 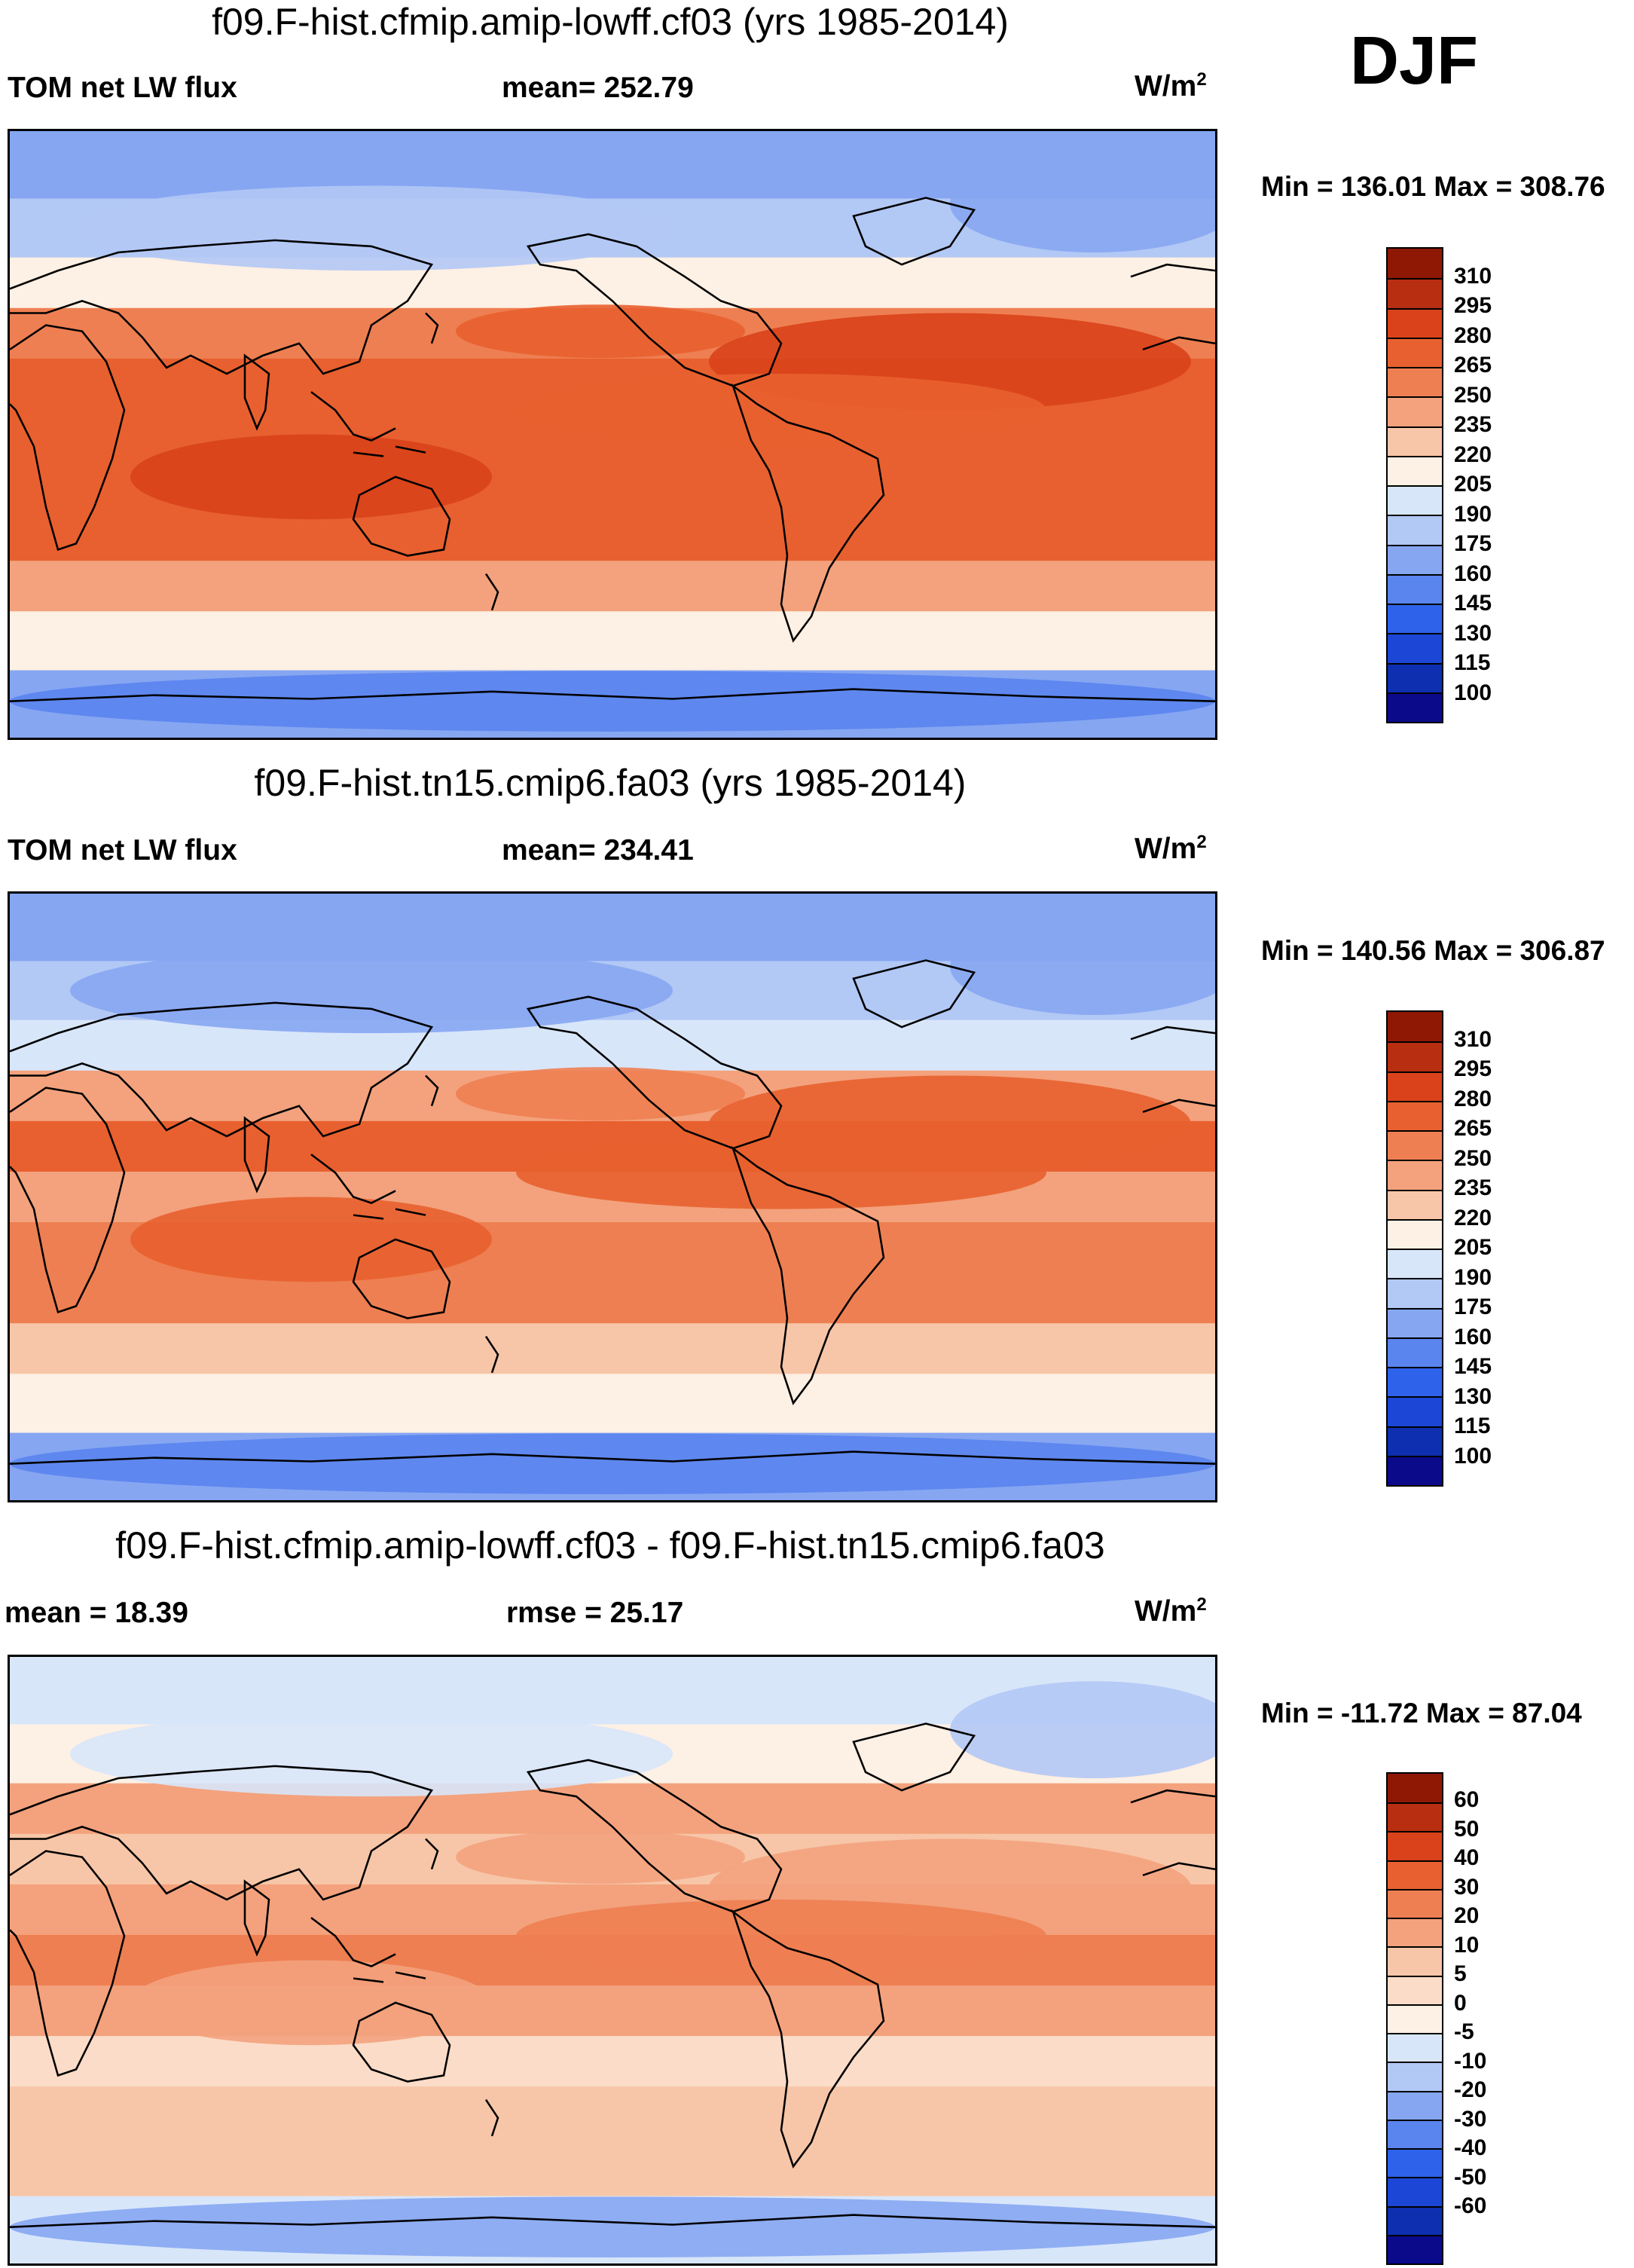 I want to click on panel-1-mean-label: mean= 252.79, so click(x=598, y=88).